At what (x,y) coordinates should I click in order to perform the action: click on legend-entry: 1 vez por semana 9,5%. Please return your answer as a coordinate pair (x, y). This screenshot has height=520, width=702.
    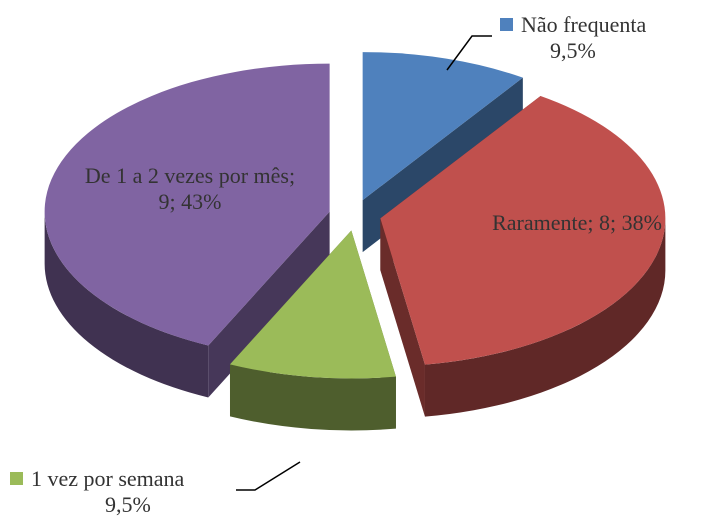
    Looking at the image, I should click on (130, 492).